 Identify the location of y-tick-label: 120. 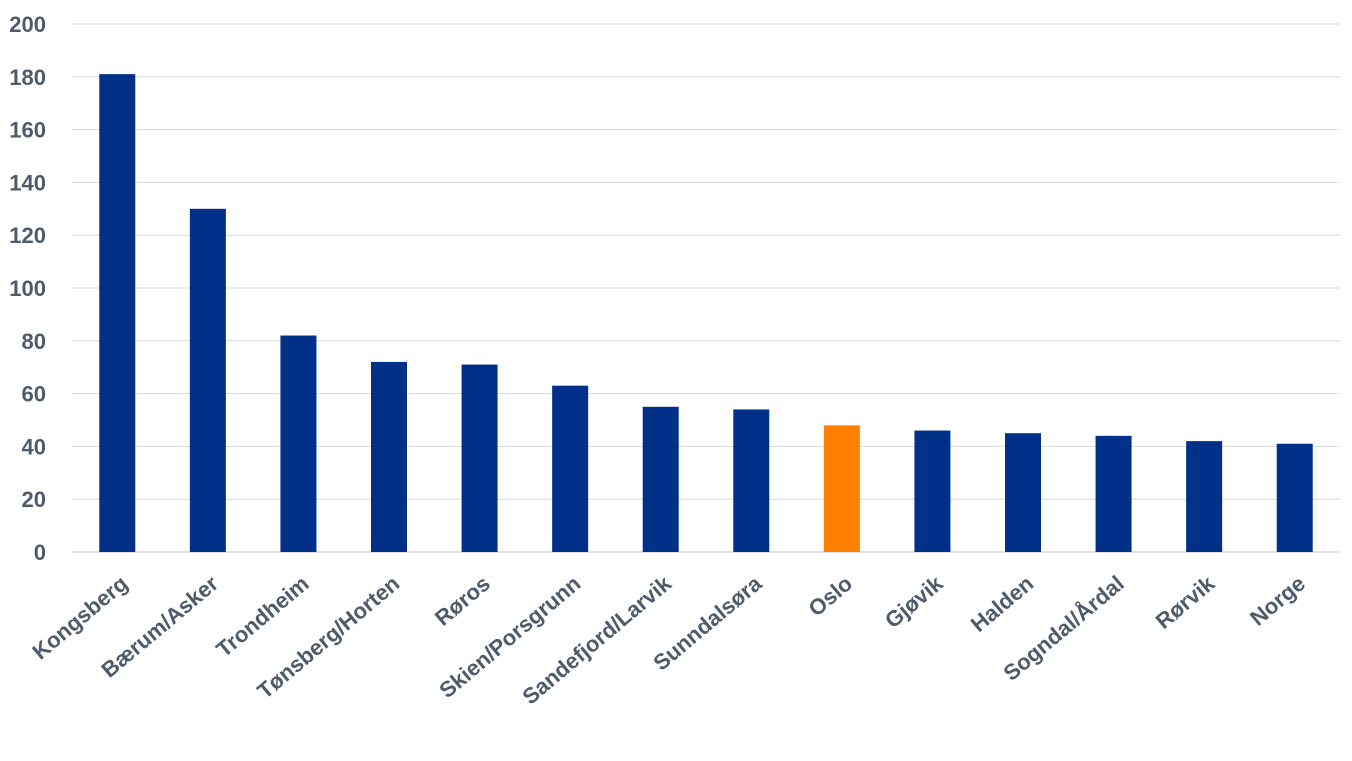
(27, 235).